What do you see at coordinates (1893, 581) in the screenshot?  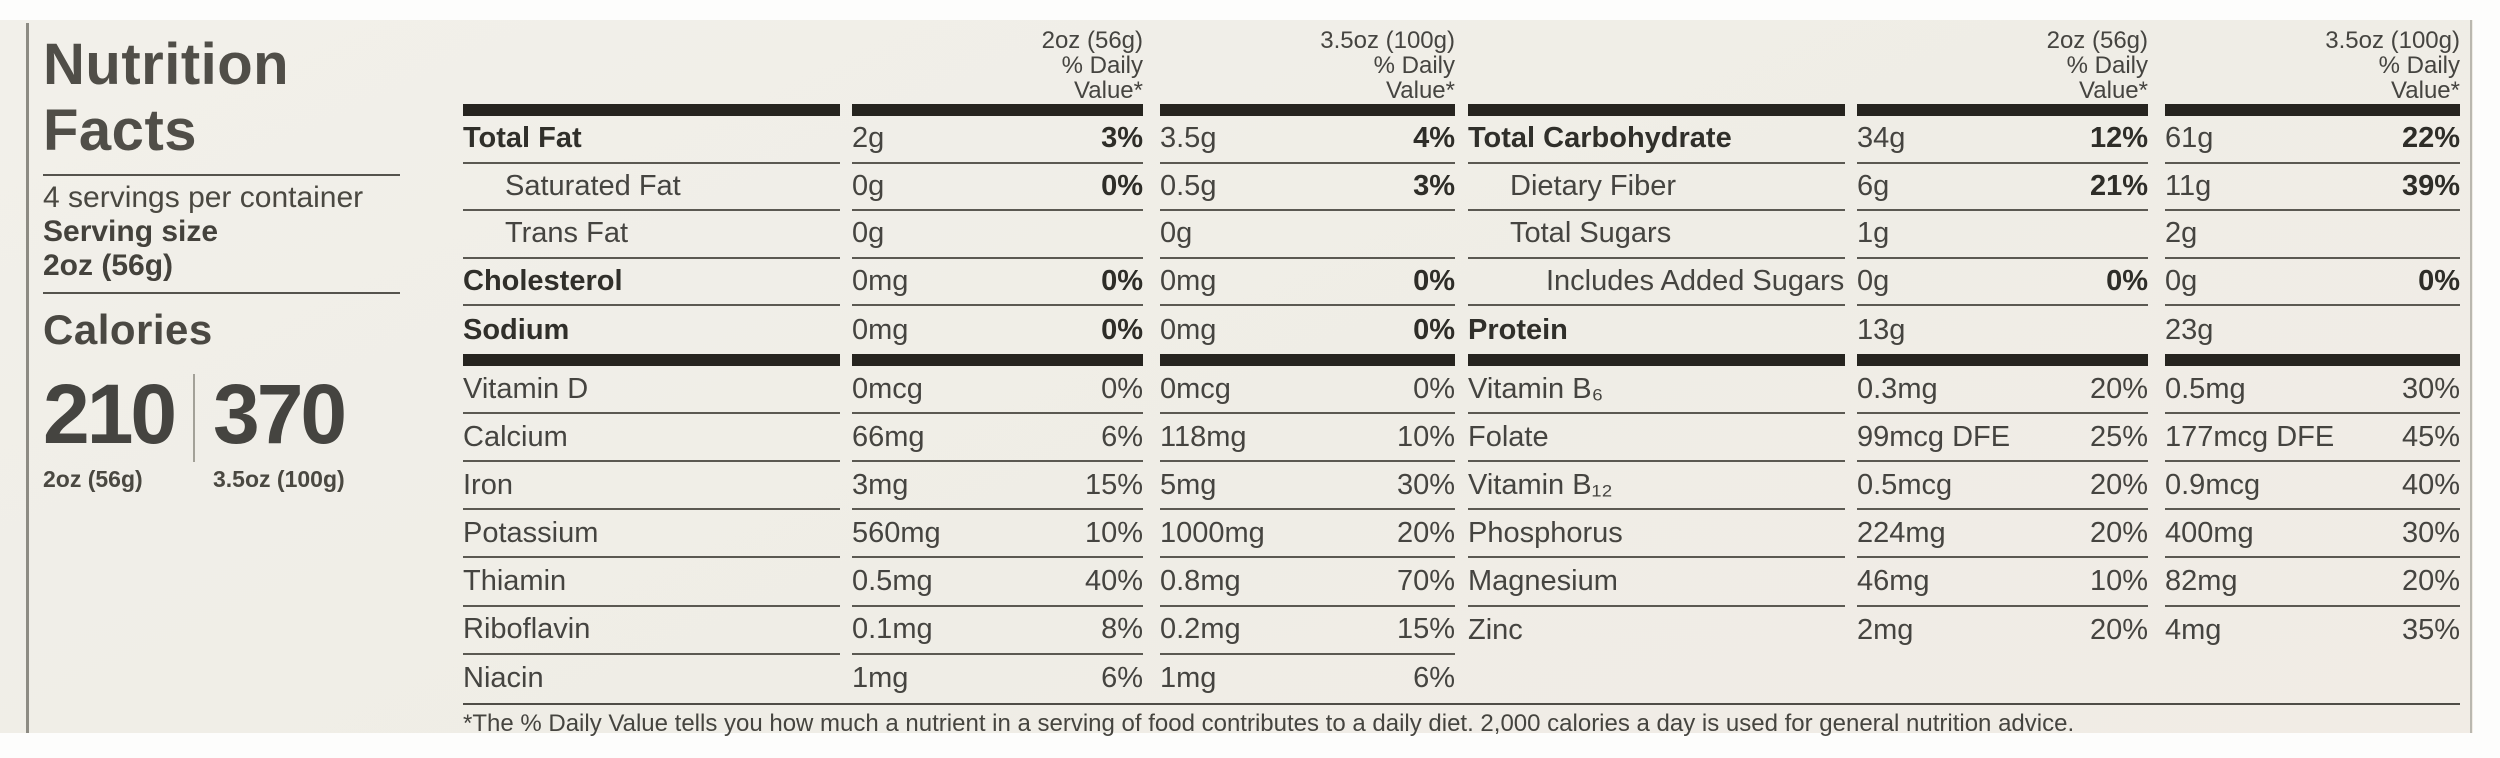 I see `amount-value: 46mg` at bounding box center [1893, 581].